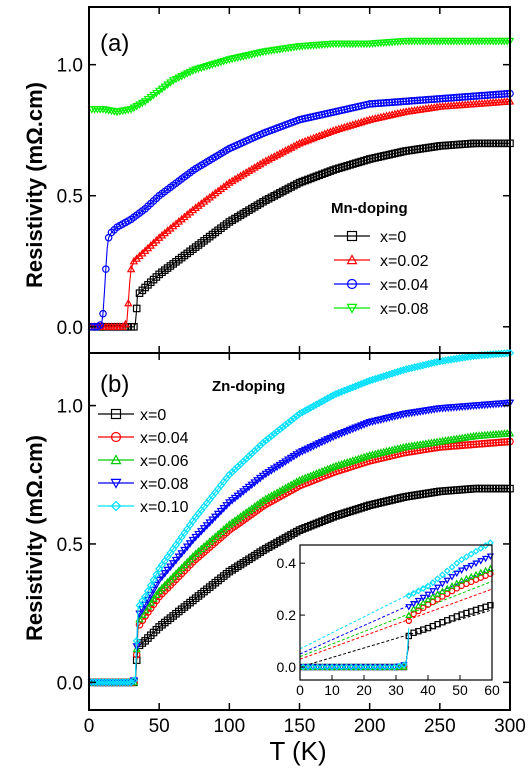 The width and height of the screenshot is (531, 772). I want to click on inset-x-tick-label: 30, so click(396, 690).